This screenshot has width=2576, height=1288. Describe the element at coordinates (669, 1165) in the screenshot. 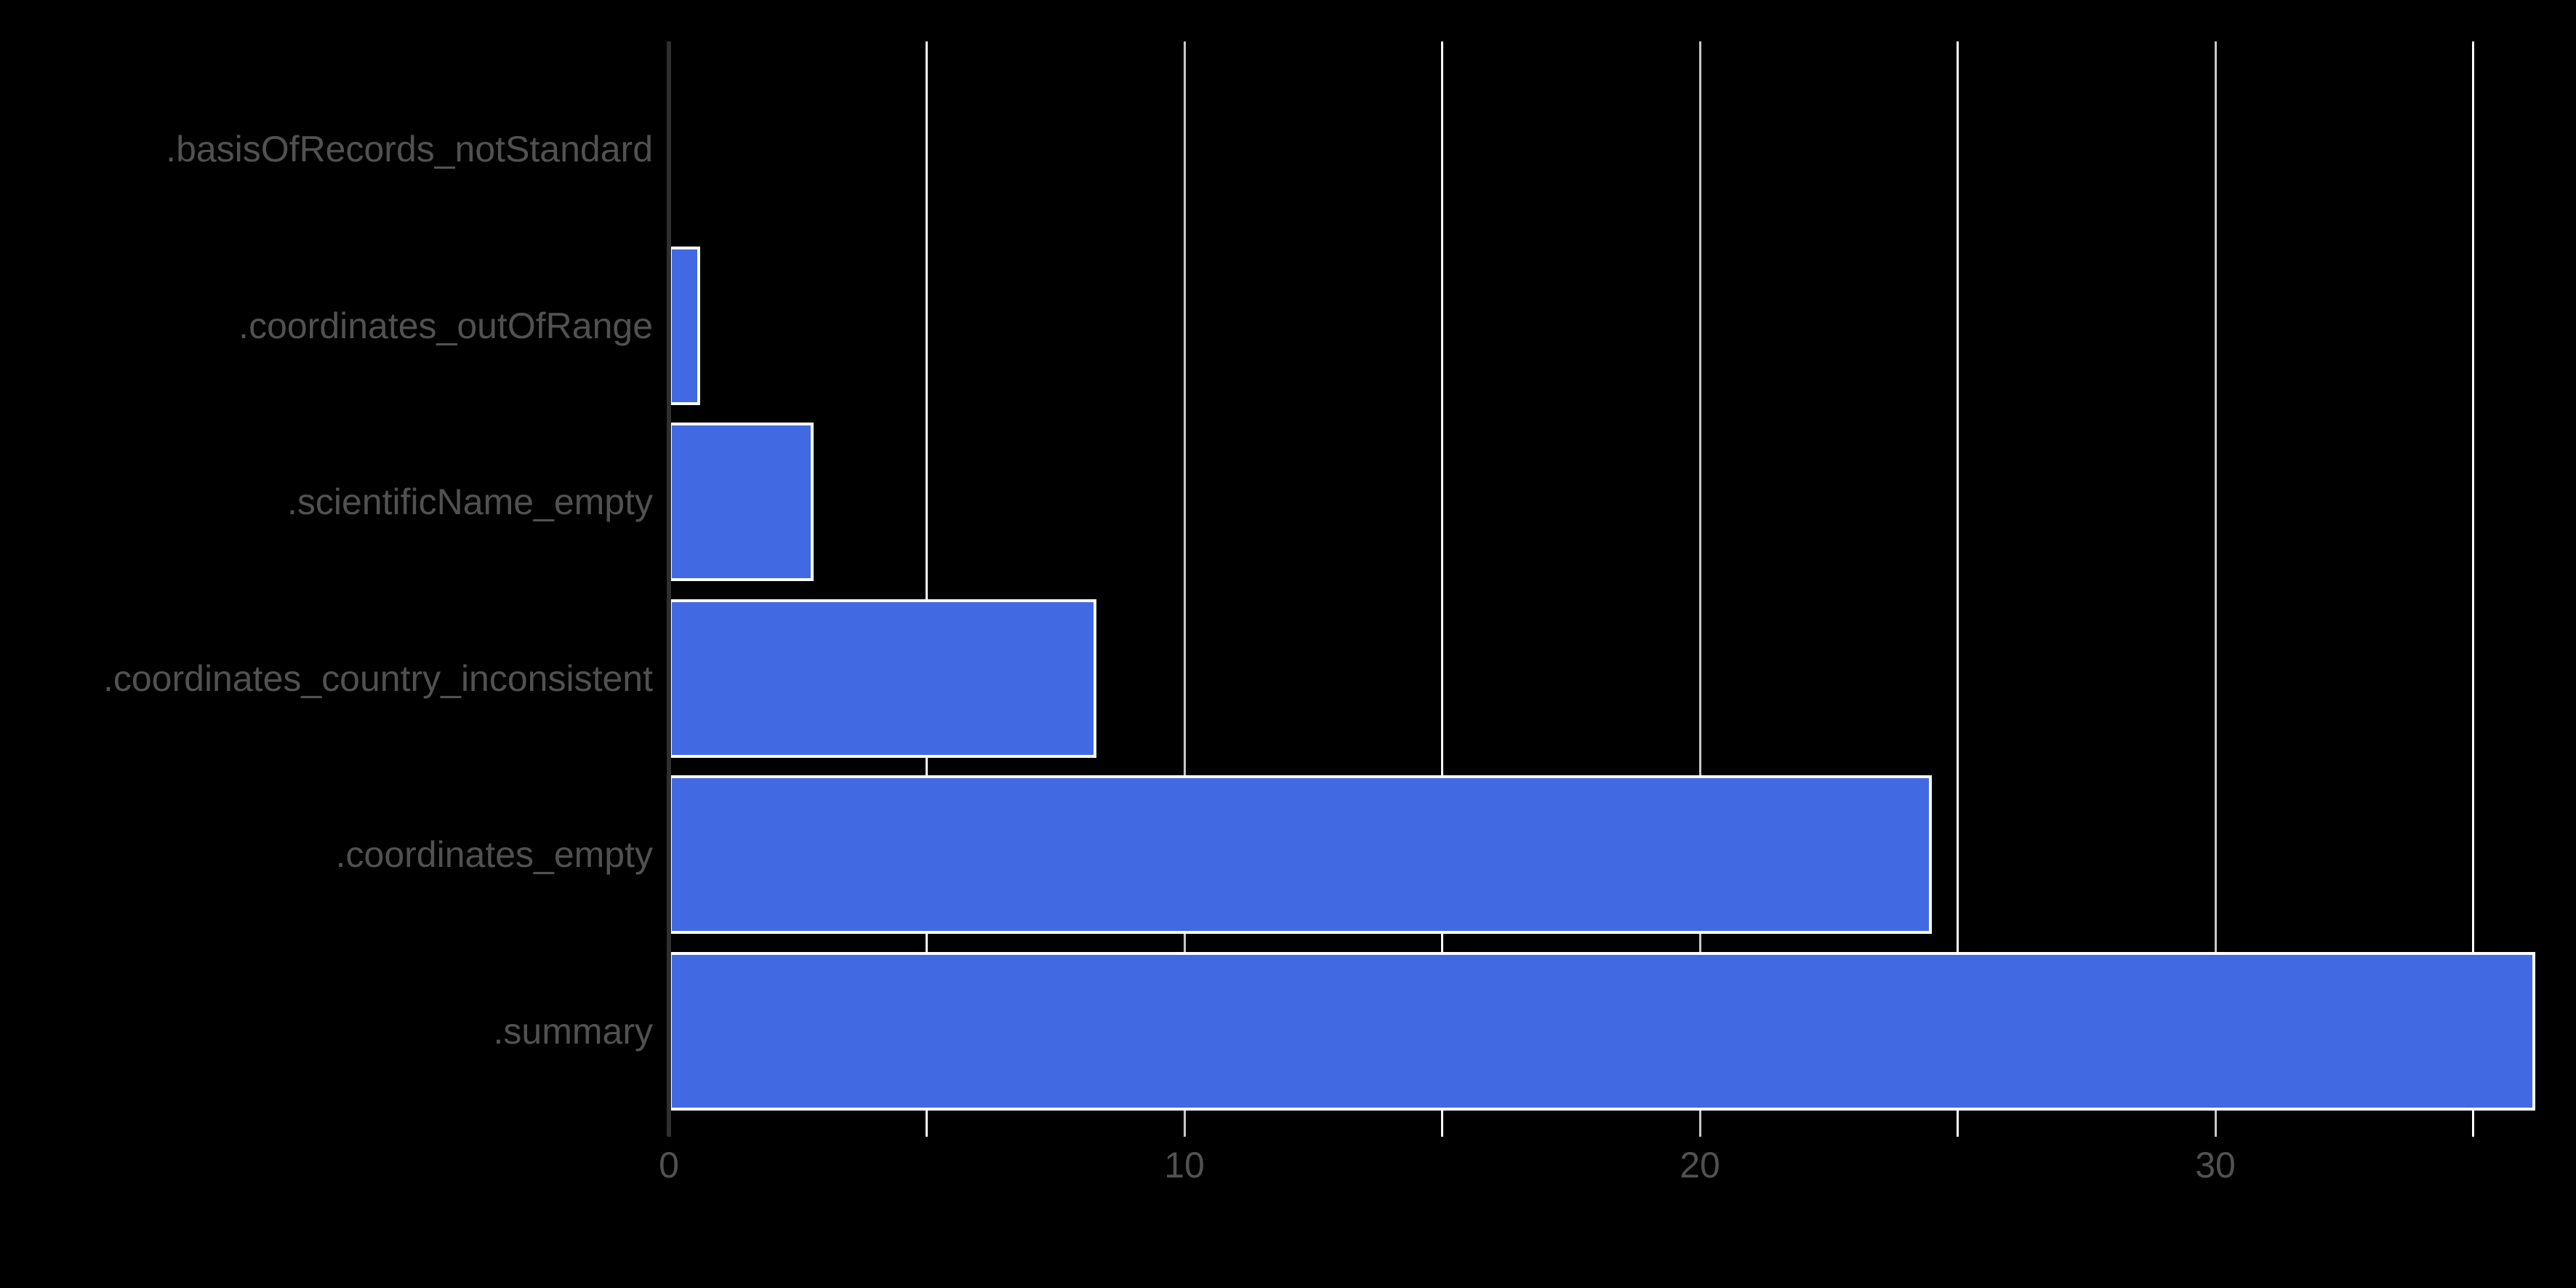

I see `x-tick-label: 0` at that location.